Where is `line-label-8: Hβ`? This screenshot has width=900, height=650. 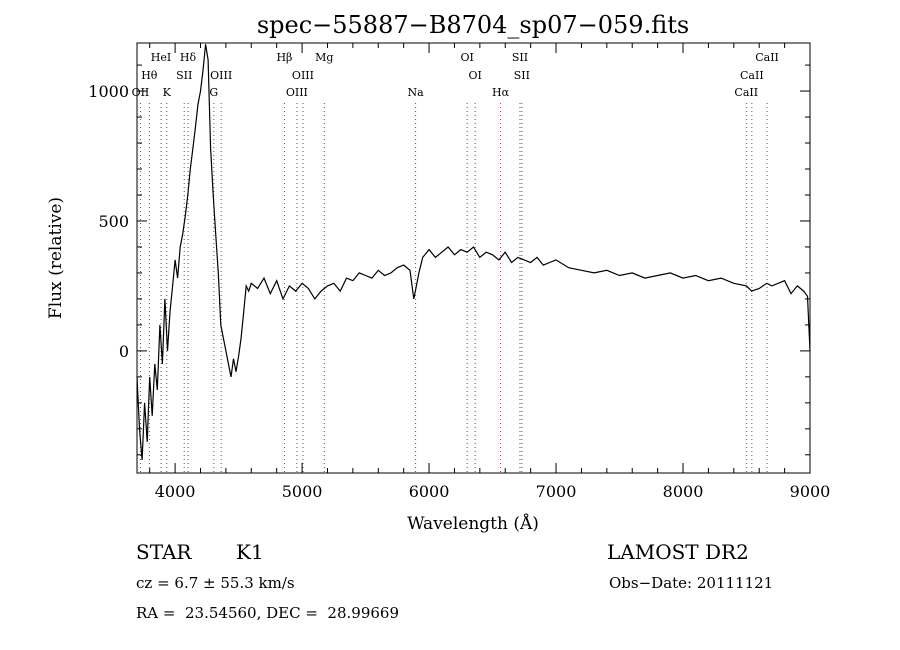
line-label-8: Hβ is located at coordinates (284, 57).